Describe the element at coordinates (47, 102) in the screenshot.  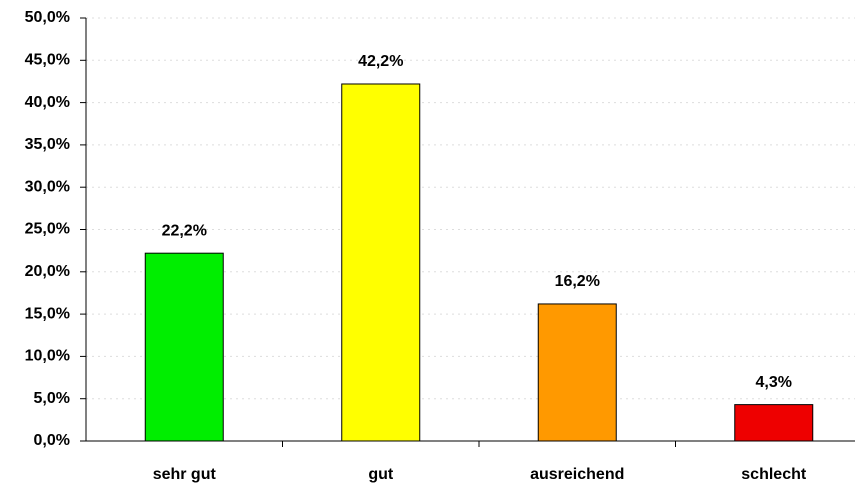
I see `y-tick-label: 40,0%` at that location.